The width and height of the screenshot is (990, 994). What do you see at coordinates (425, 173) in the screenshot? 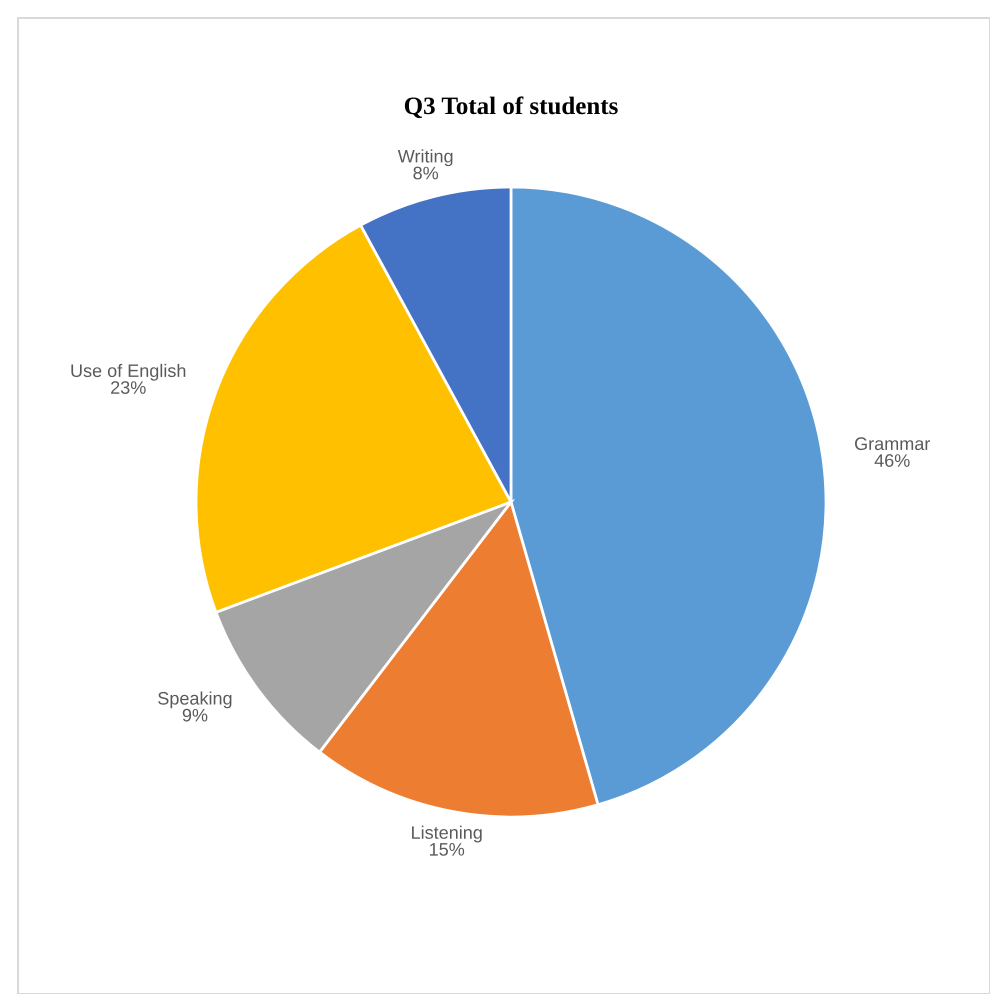
I see `data-label: 8%` at bounding box center [425, 173].